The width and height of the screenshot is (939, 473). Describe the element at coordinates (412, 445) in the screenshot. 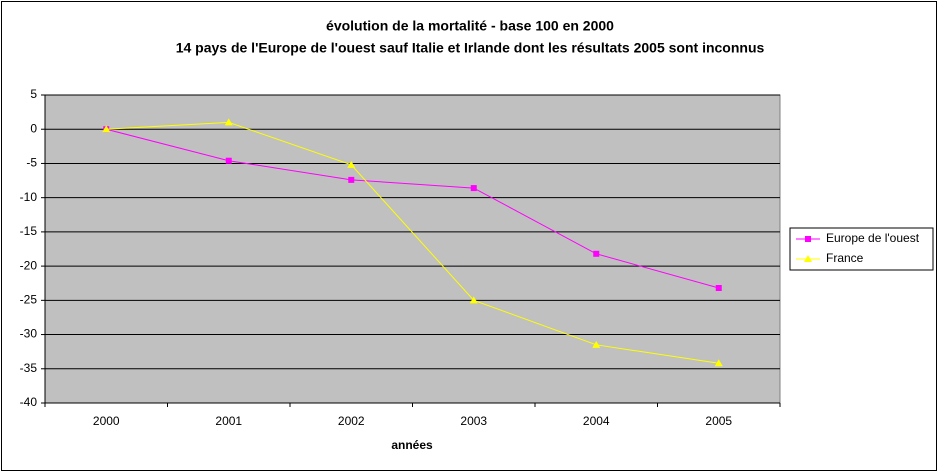

I see `x-axis-title: années` at that location.